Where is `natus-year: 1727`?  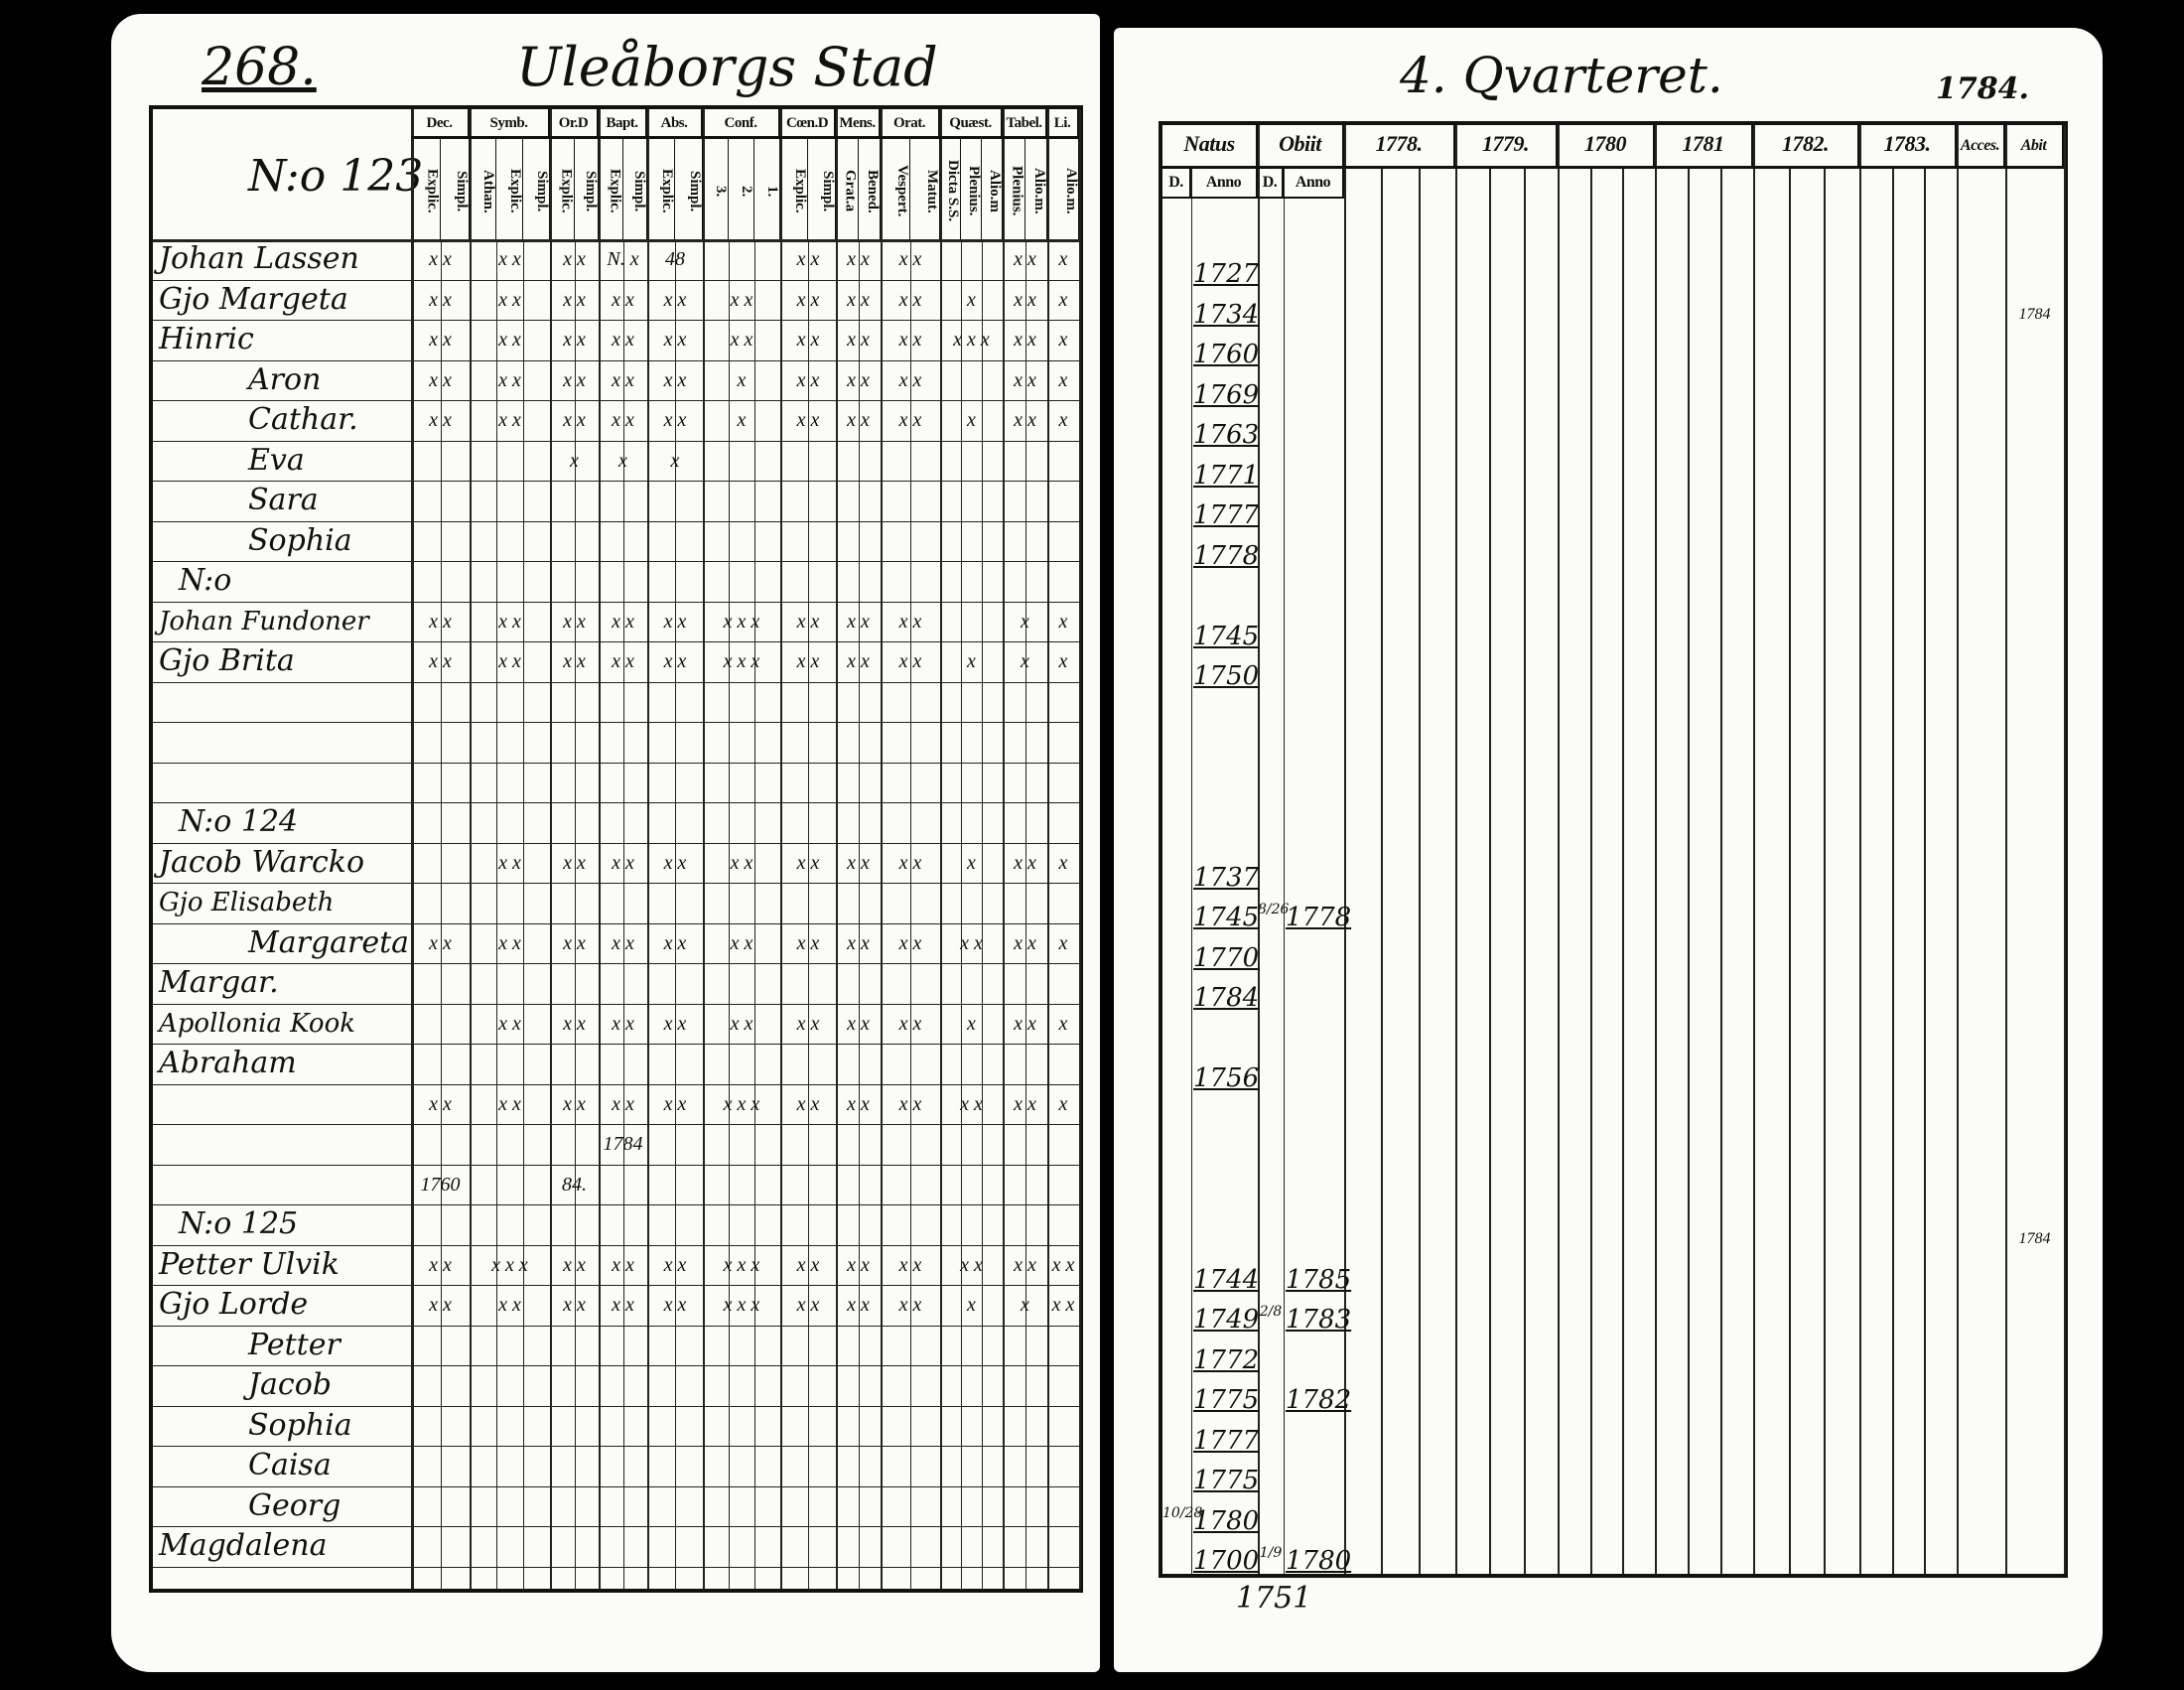 natus-year: 1727 is located at coordinates (1226, 274).